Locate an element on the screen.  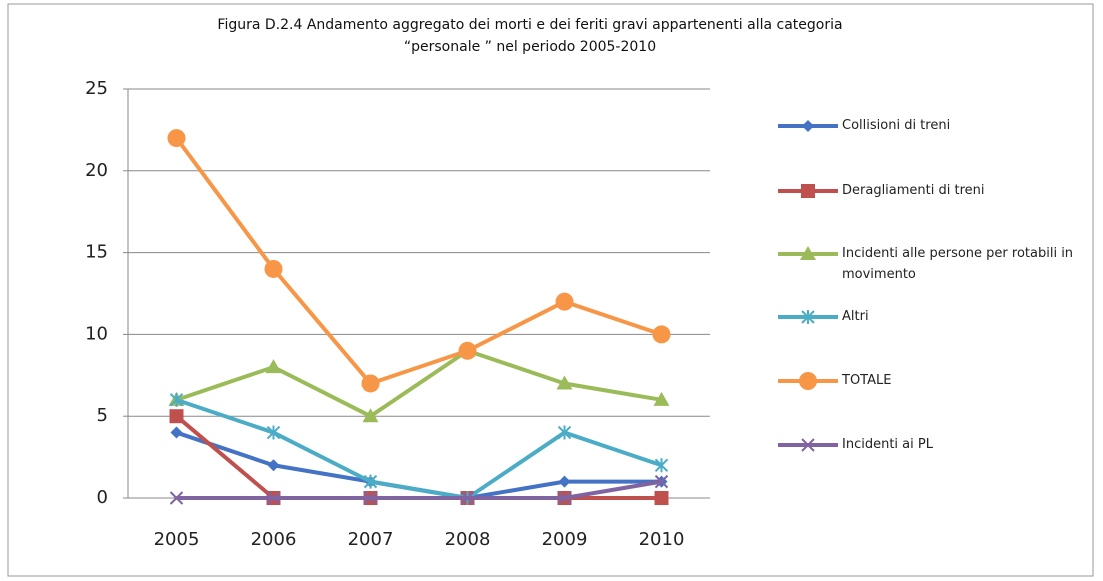
y-tick-label: 5 is located at coordinates (102, 415).